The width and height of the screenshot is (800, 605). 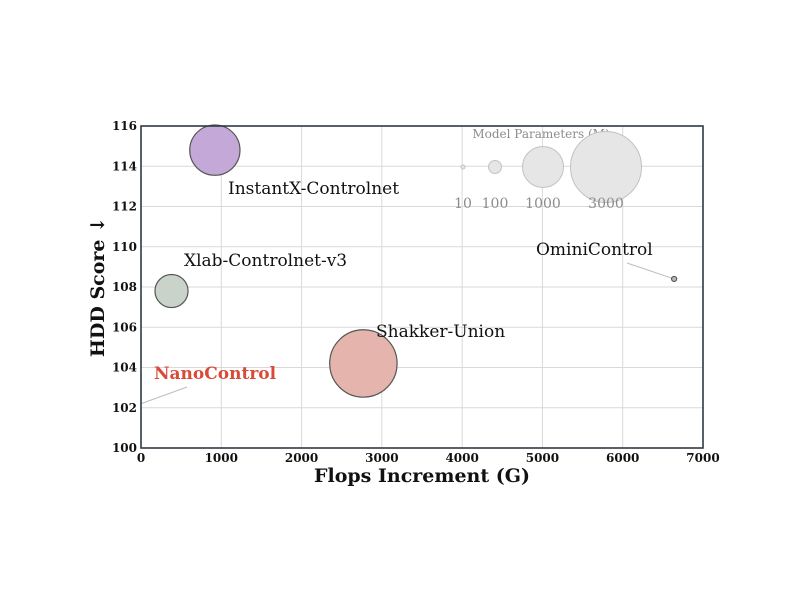 What do you see at coordinates (301, 458) in the screenshot?
I see `x-tick-label: 2000` at bounding box center [301, 458].